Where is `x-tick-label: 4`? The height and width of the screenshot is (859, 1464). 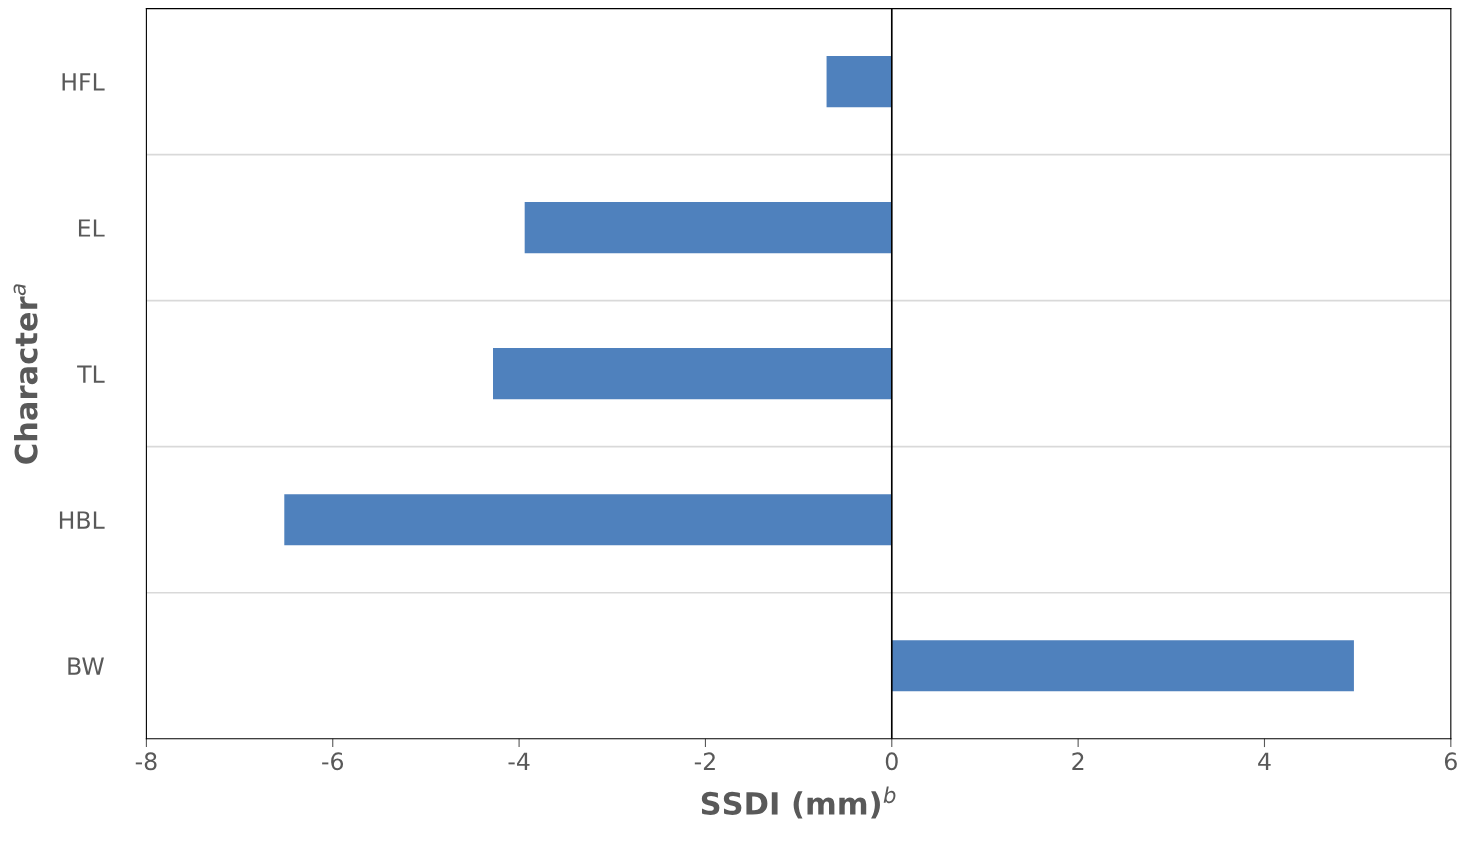
x-tick-label: 4 is located at coordinates (1264, 761).